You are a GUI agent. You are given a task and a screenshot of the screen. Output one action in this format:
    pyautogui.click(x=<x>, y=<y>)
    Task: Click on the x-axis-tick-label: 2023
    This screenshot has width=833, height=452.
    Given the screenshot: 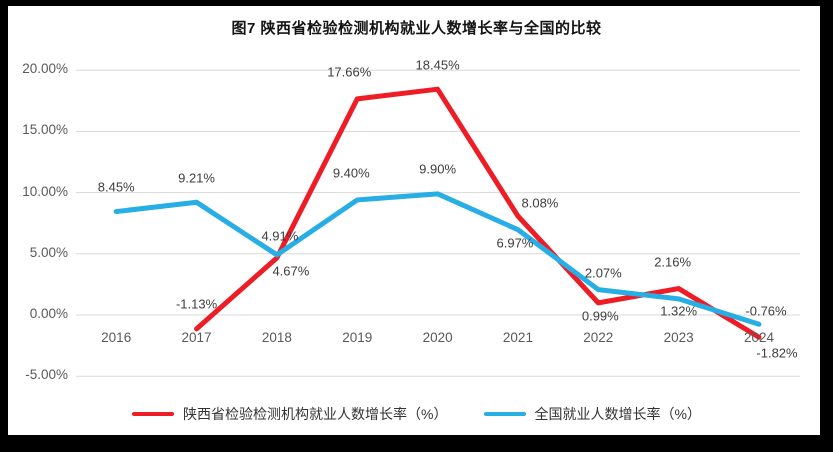 What is the action you would take?
    pyautogui.click(x=678, y=337)
    